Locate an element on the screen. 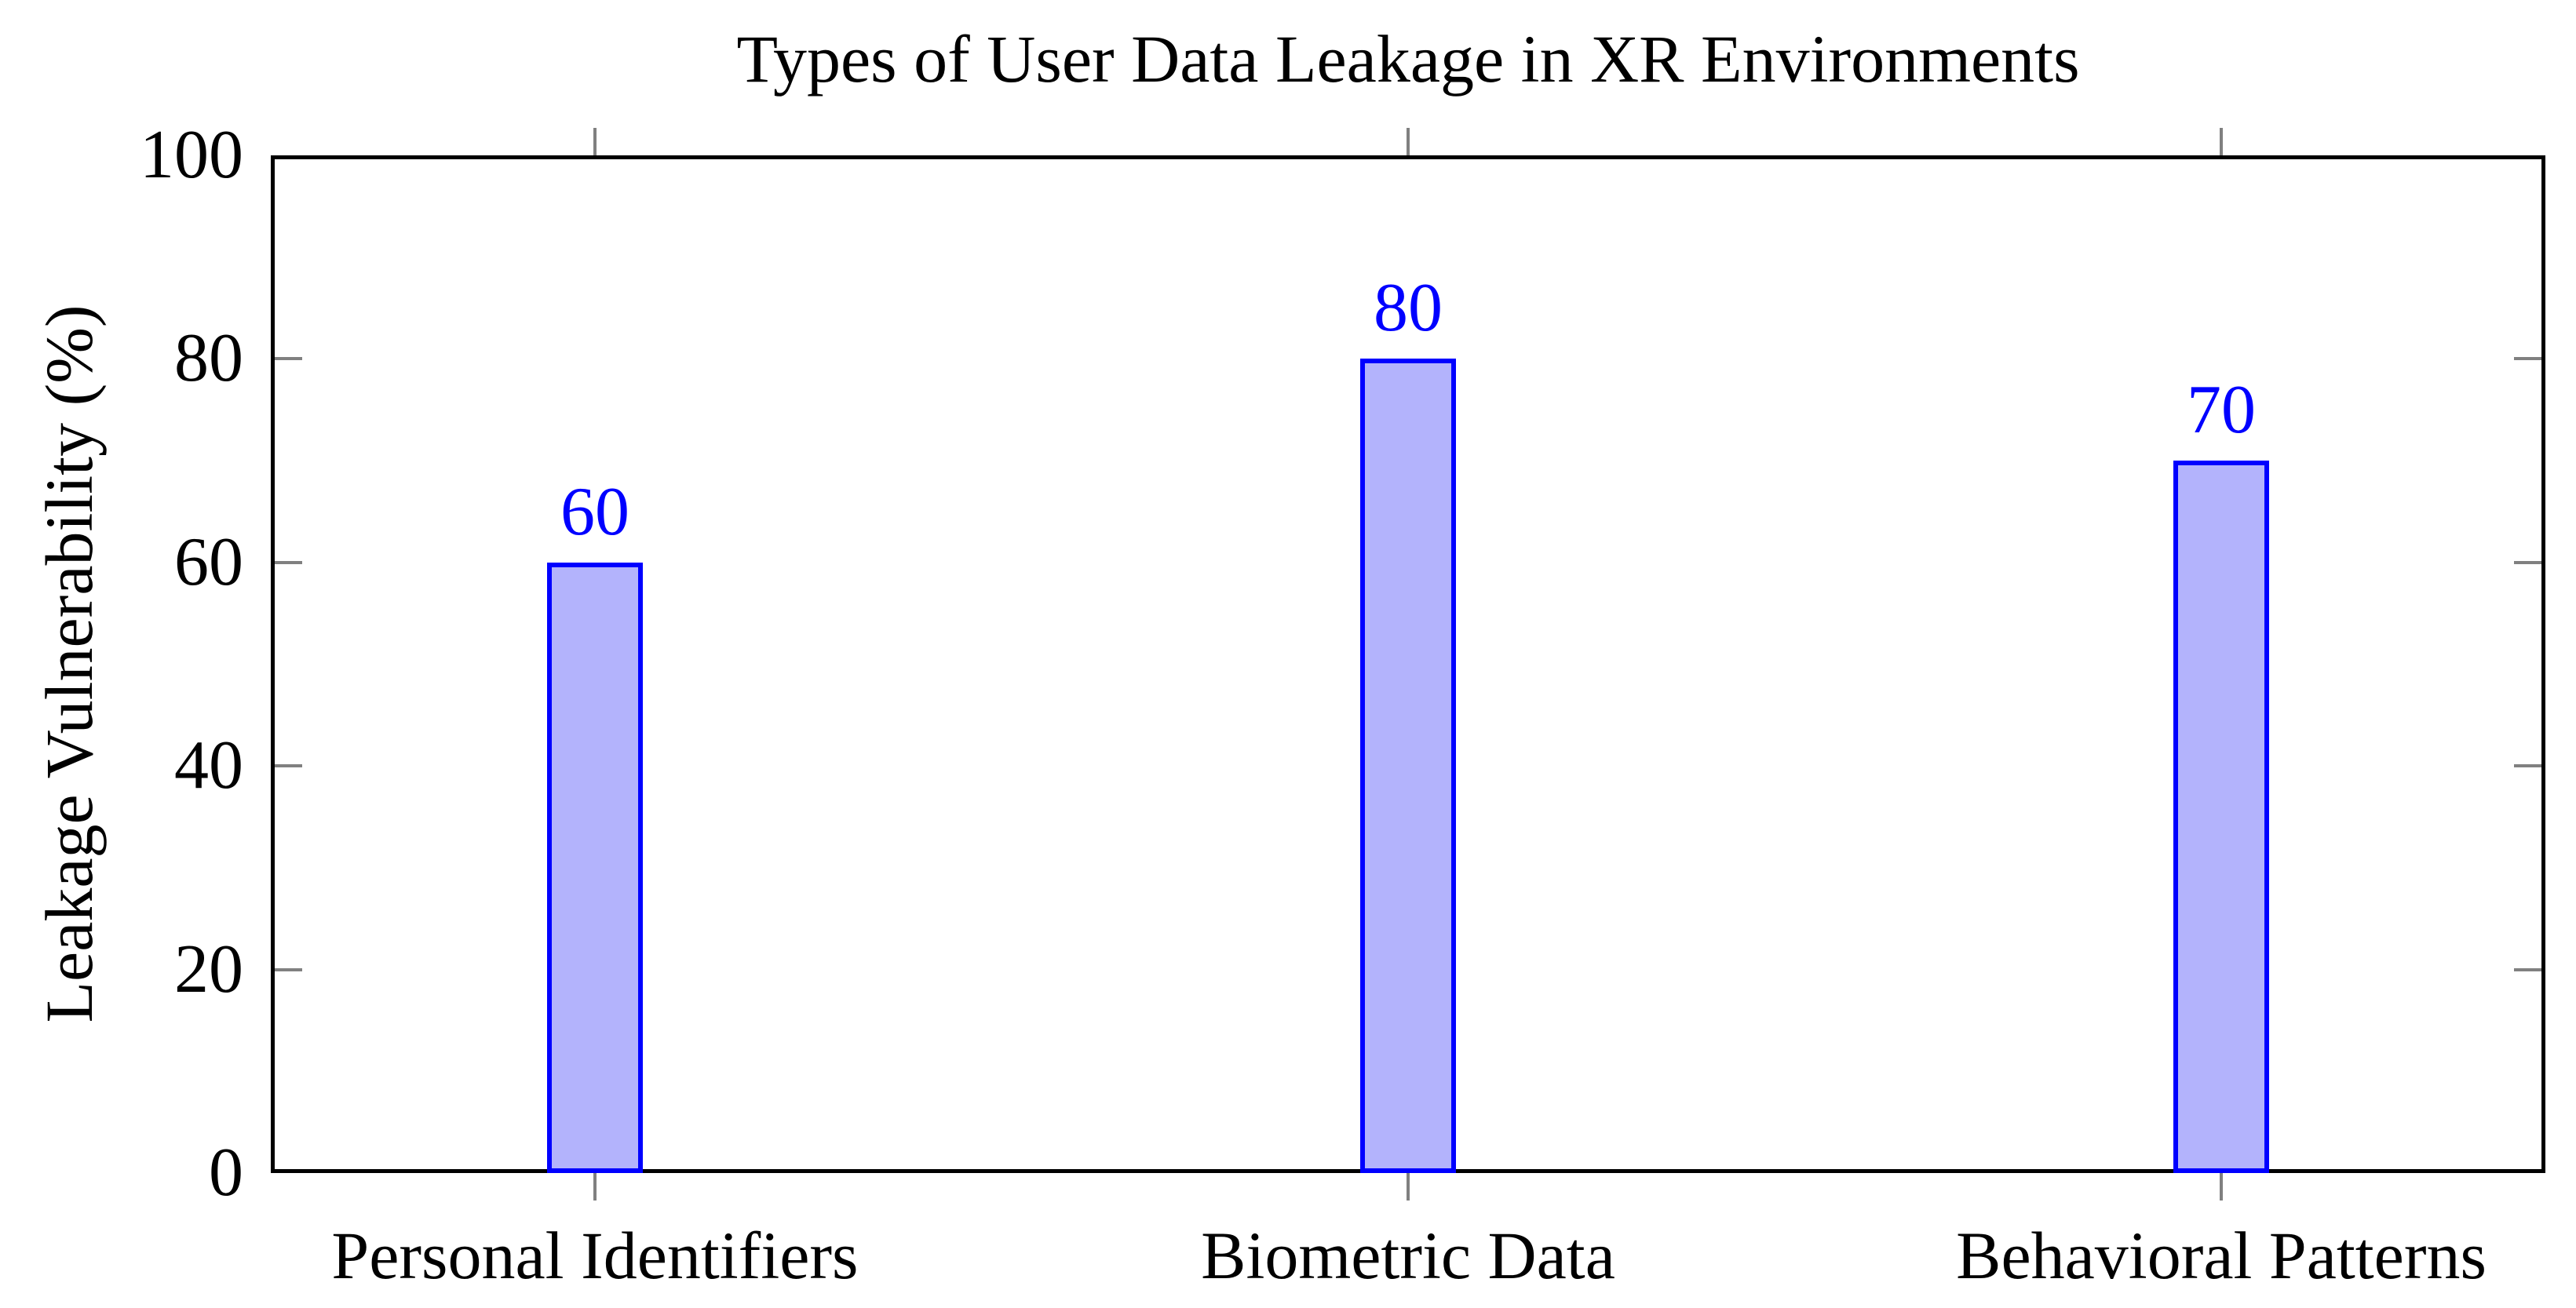 The width and height of the screenshot is (2576, 1308). bar-value-label: 80 is located at coordinates (1408, 308).